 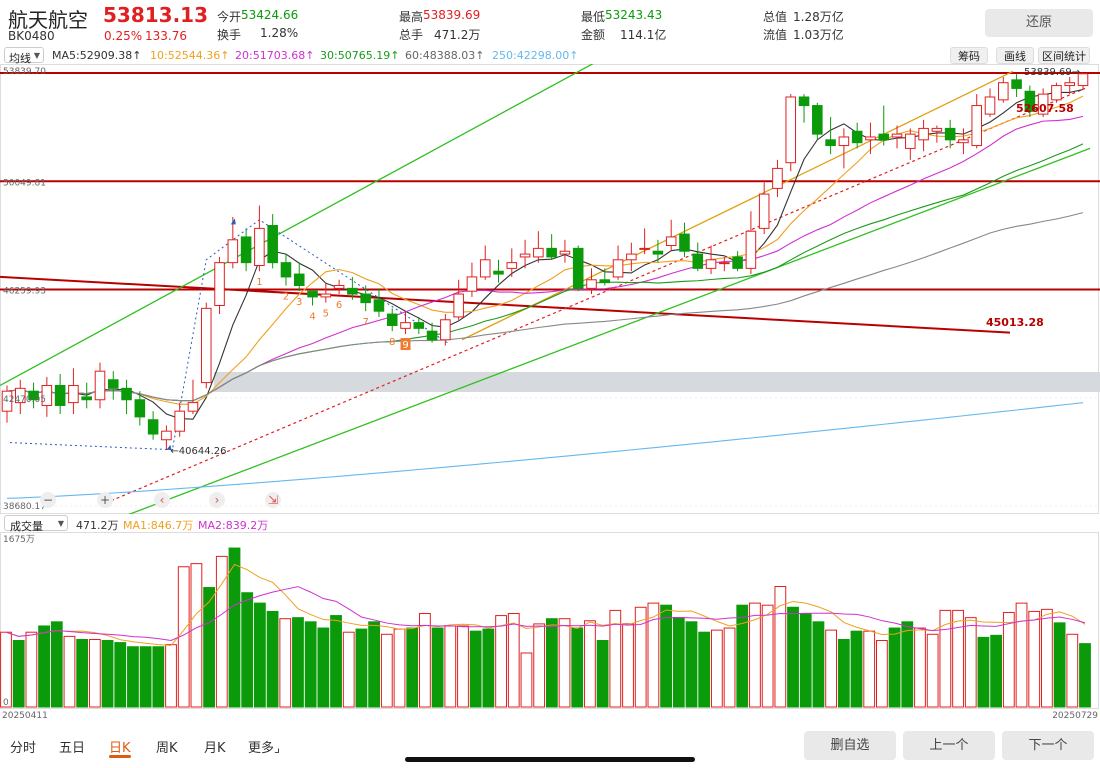 I want to click on volume-axis-min: 0, so click(x=6, y=703).